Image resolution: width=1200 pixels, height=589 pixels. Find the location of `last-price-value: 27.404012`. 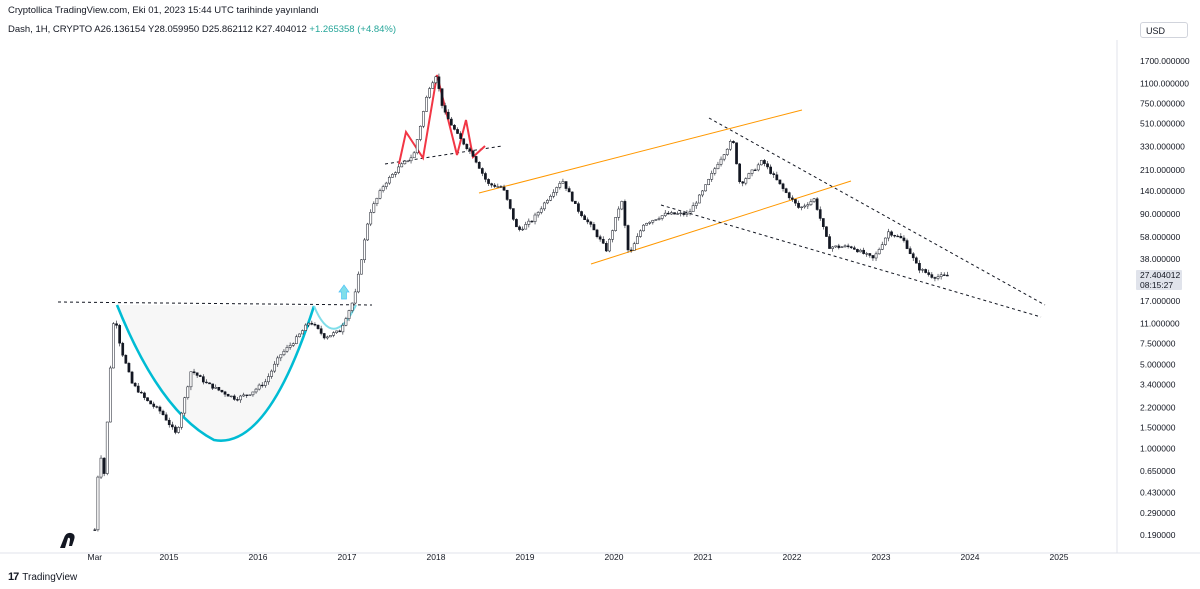

last-price-value: 27.404012 is located at coordinates (1160, 275).